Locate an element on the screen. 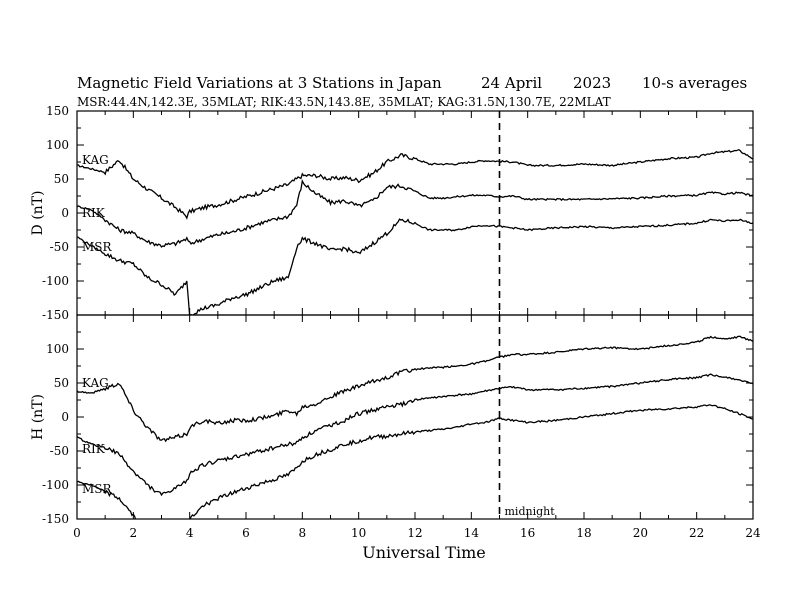 Image resolution: width=792 pixels, height=612 pixels. x-tick-label: 0 is located at coordinates (77, 533).